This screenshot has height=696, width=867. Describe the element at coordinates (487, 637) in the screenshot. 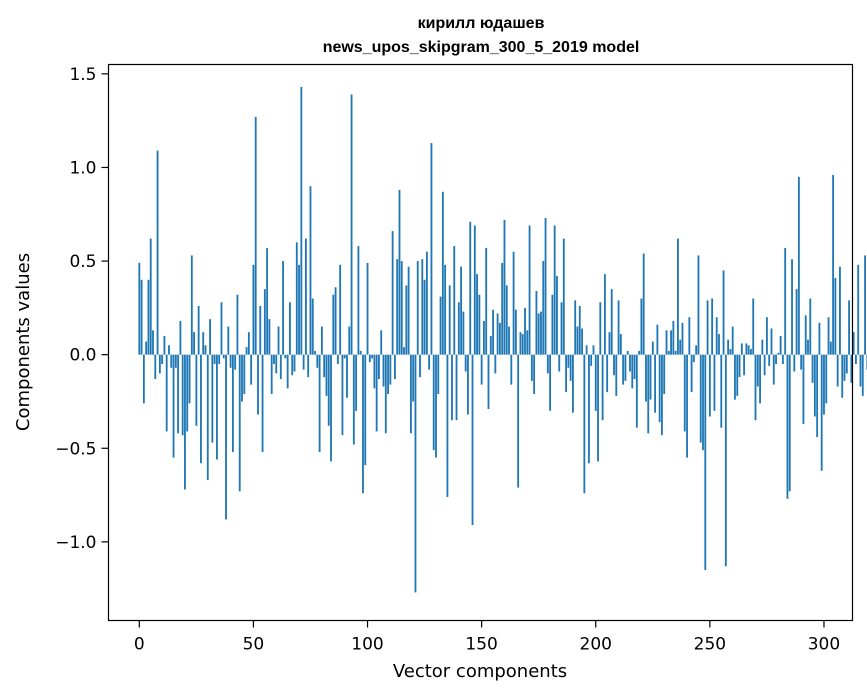

I see `x-axis-ticks: 0 50 100 150 200 250 300` at that location.